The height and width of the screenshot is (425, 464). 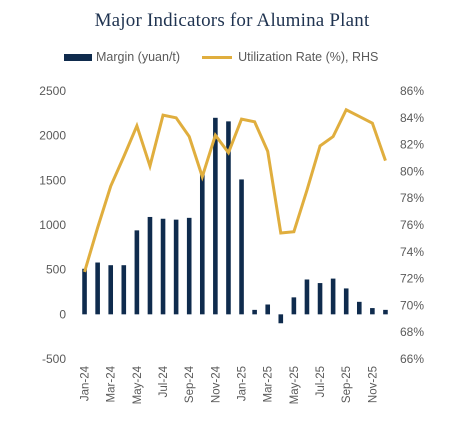 What do you see at coordinates (412, 332) in the screenshot?
I see `y-right-tick-label: 68%` at bounding box center [412, 332].